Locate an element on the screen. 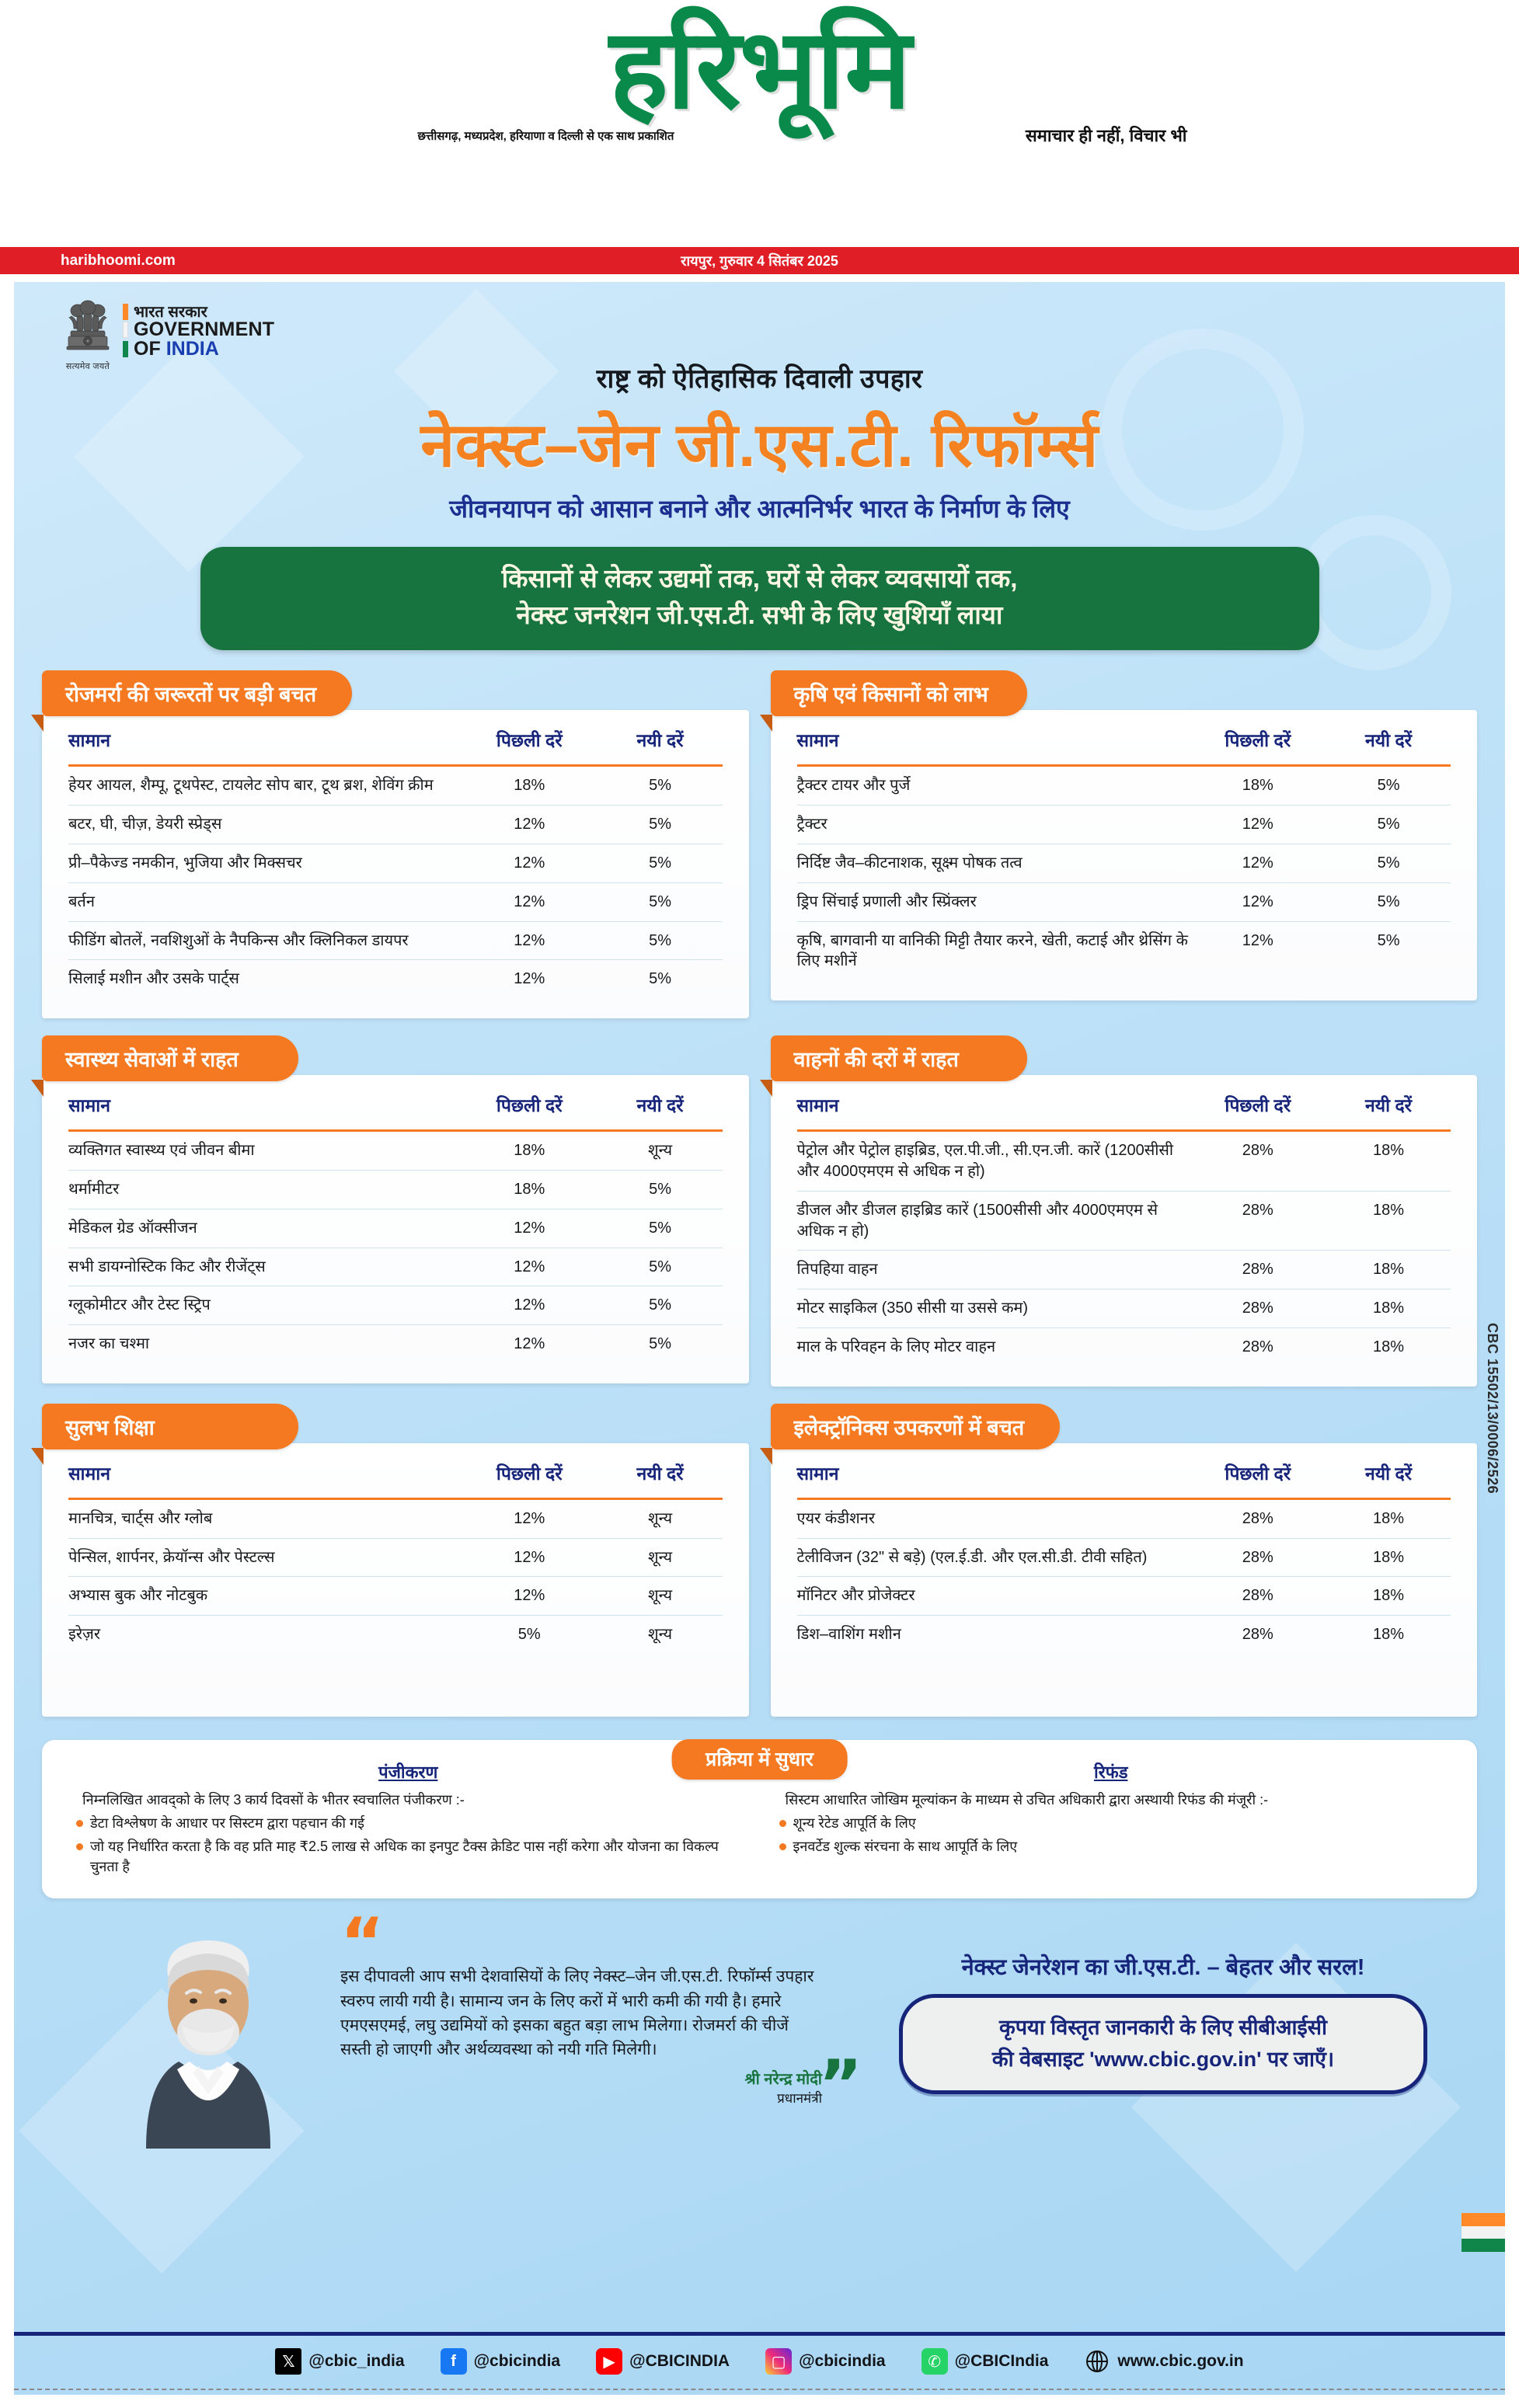 The image size is (1519, 2408). flag-saffron-stripe is located at coordinates (1483, 2219).